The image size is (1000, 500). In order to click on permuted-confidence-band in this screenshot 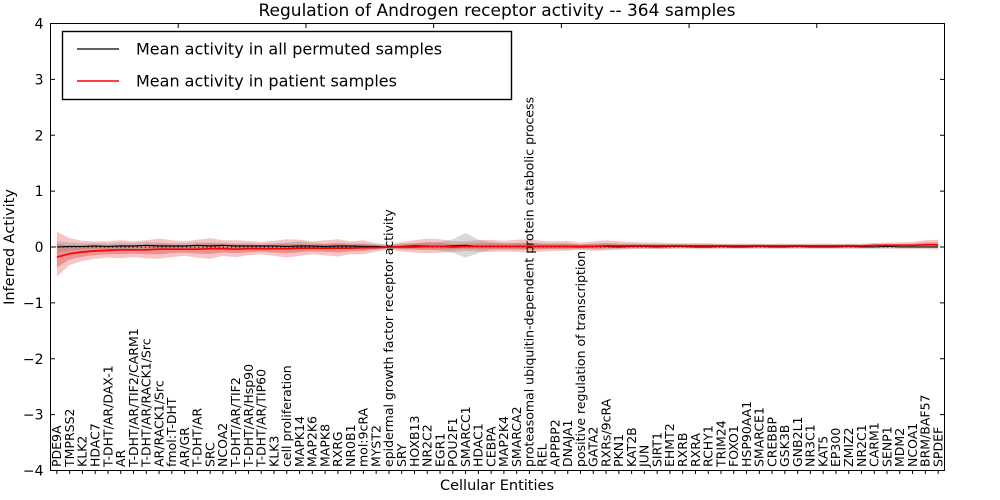, I will do `click(497, 245)`.